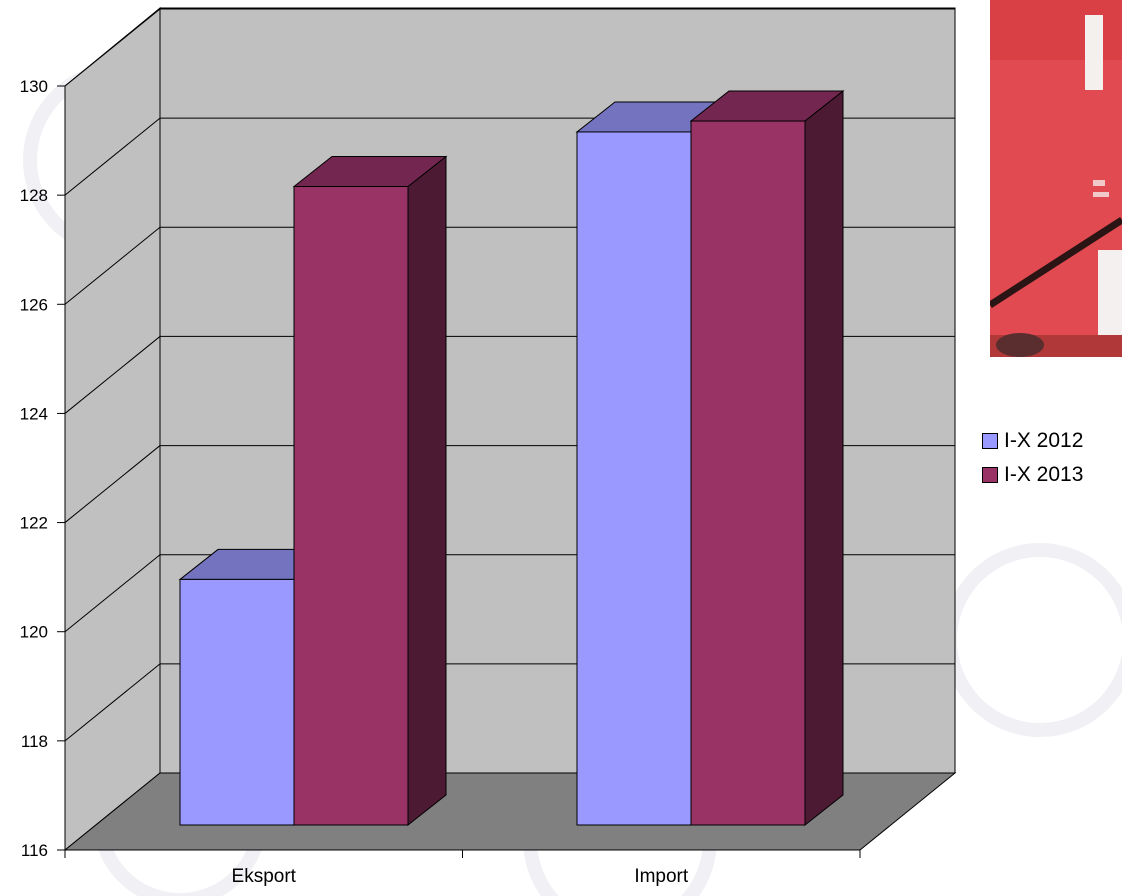  What do you see at coordinates (34, 413) in the screenshot?
I see `y-tick-label: 124` at bounding box center [34, 413].